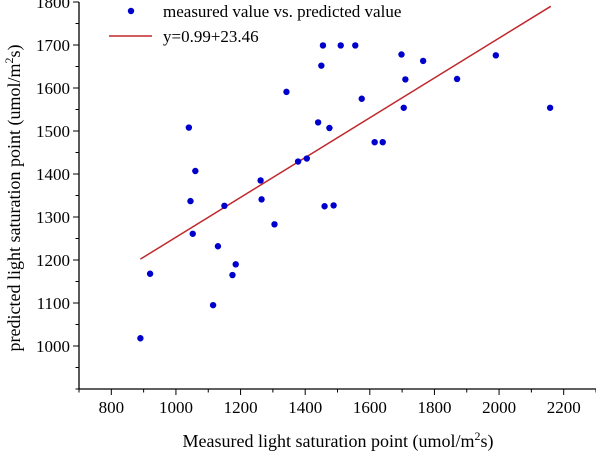  Describe the element at coordinates (282, 11) in the screenshot. I see `legend-label-scatter: measured value vs. predicted value` at that location.